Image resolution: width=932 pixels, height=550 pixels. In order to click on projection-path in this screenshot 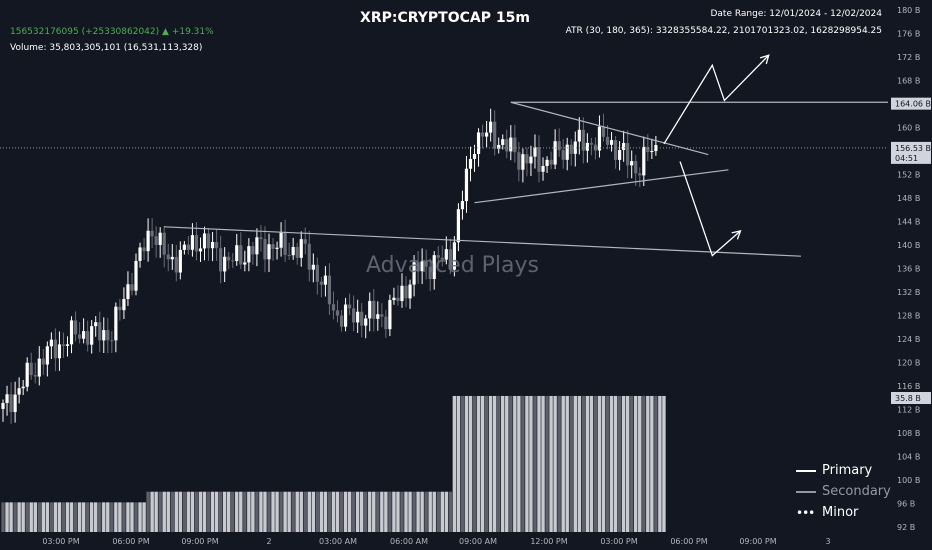, I will do `click(716, 99)`.